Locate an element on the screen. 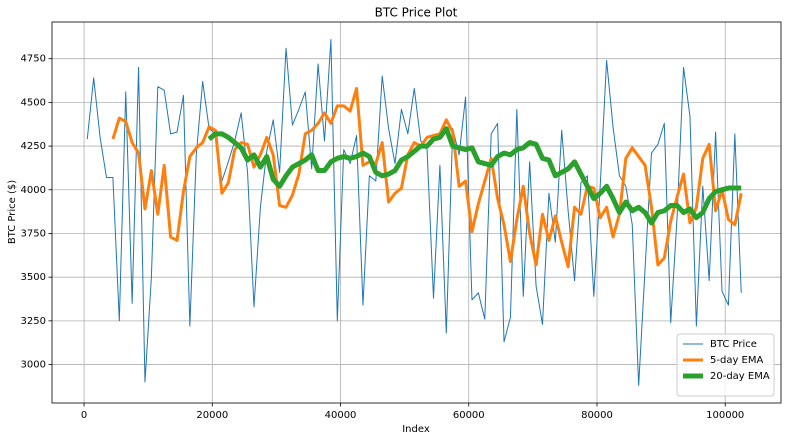  legend: BTC Price 5-day EMA 20-day EMA is located at coordinates (725, 365).